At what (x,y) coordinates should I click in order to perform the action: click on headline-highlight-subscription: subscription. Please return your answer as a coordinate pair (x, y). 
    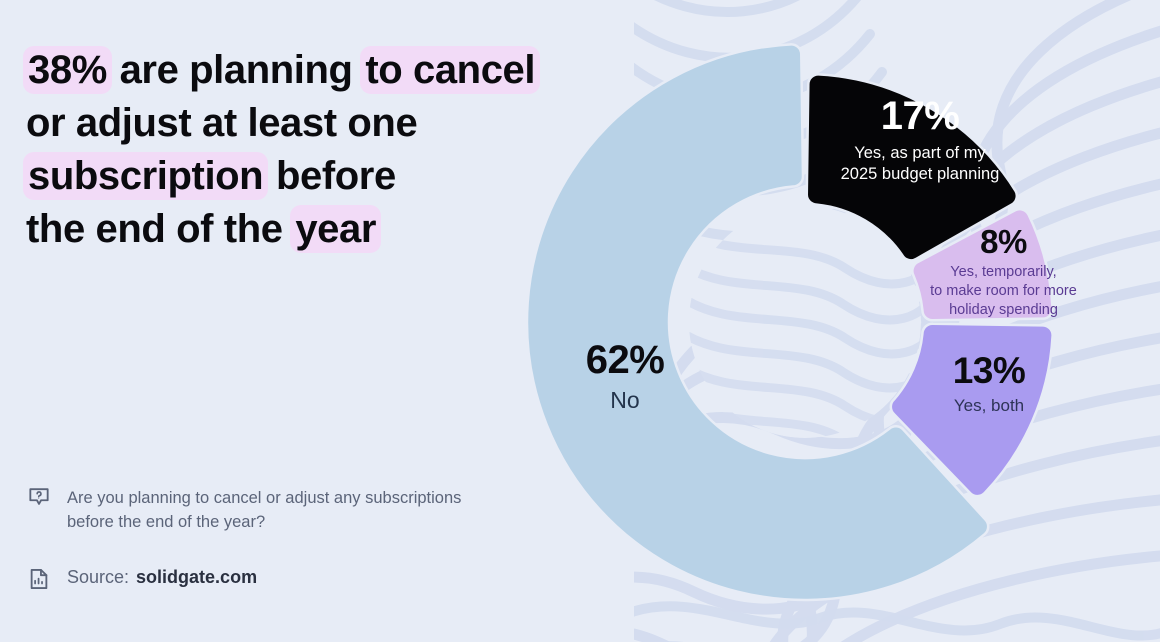
    Looking at the image, I should click on (146, 176).